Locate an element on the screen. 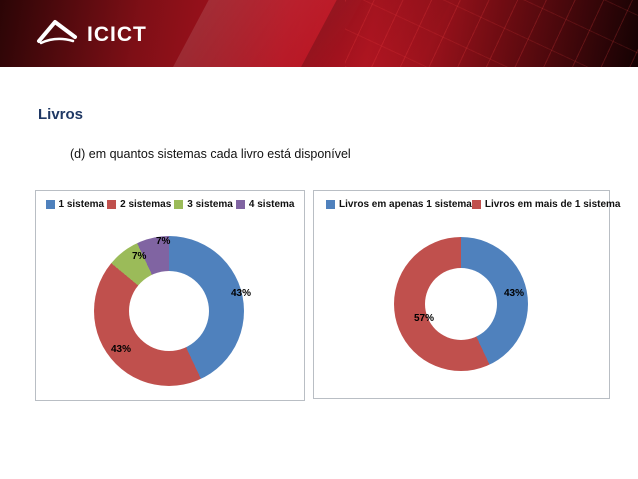 The image size is (638, 479). legend-item: 2 sistemas is located at coordinates (139, 204).